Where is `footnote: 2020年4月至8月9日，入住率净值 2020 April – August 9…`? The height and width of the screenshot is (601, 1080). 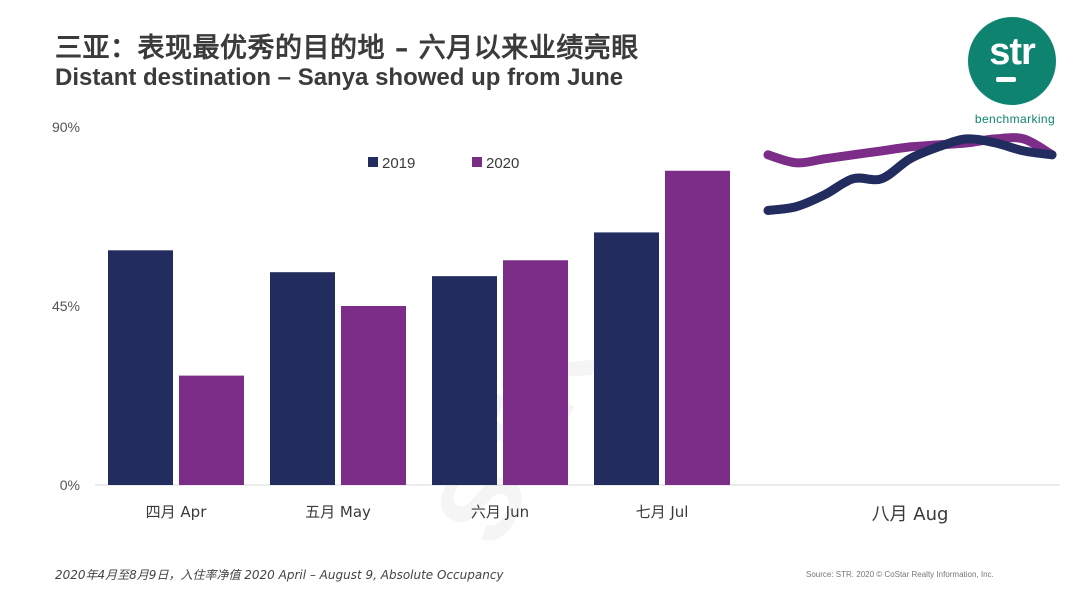
footnote: 2020年4月至8月9日，入住率净值 2020 April – August 9… is located at coordinates (279, 575).